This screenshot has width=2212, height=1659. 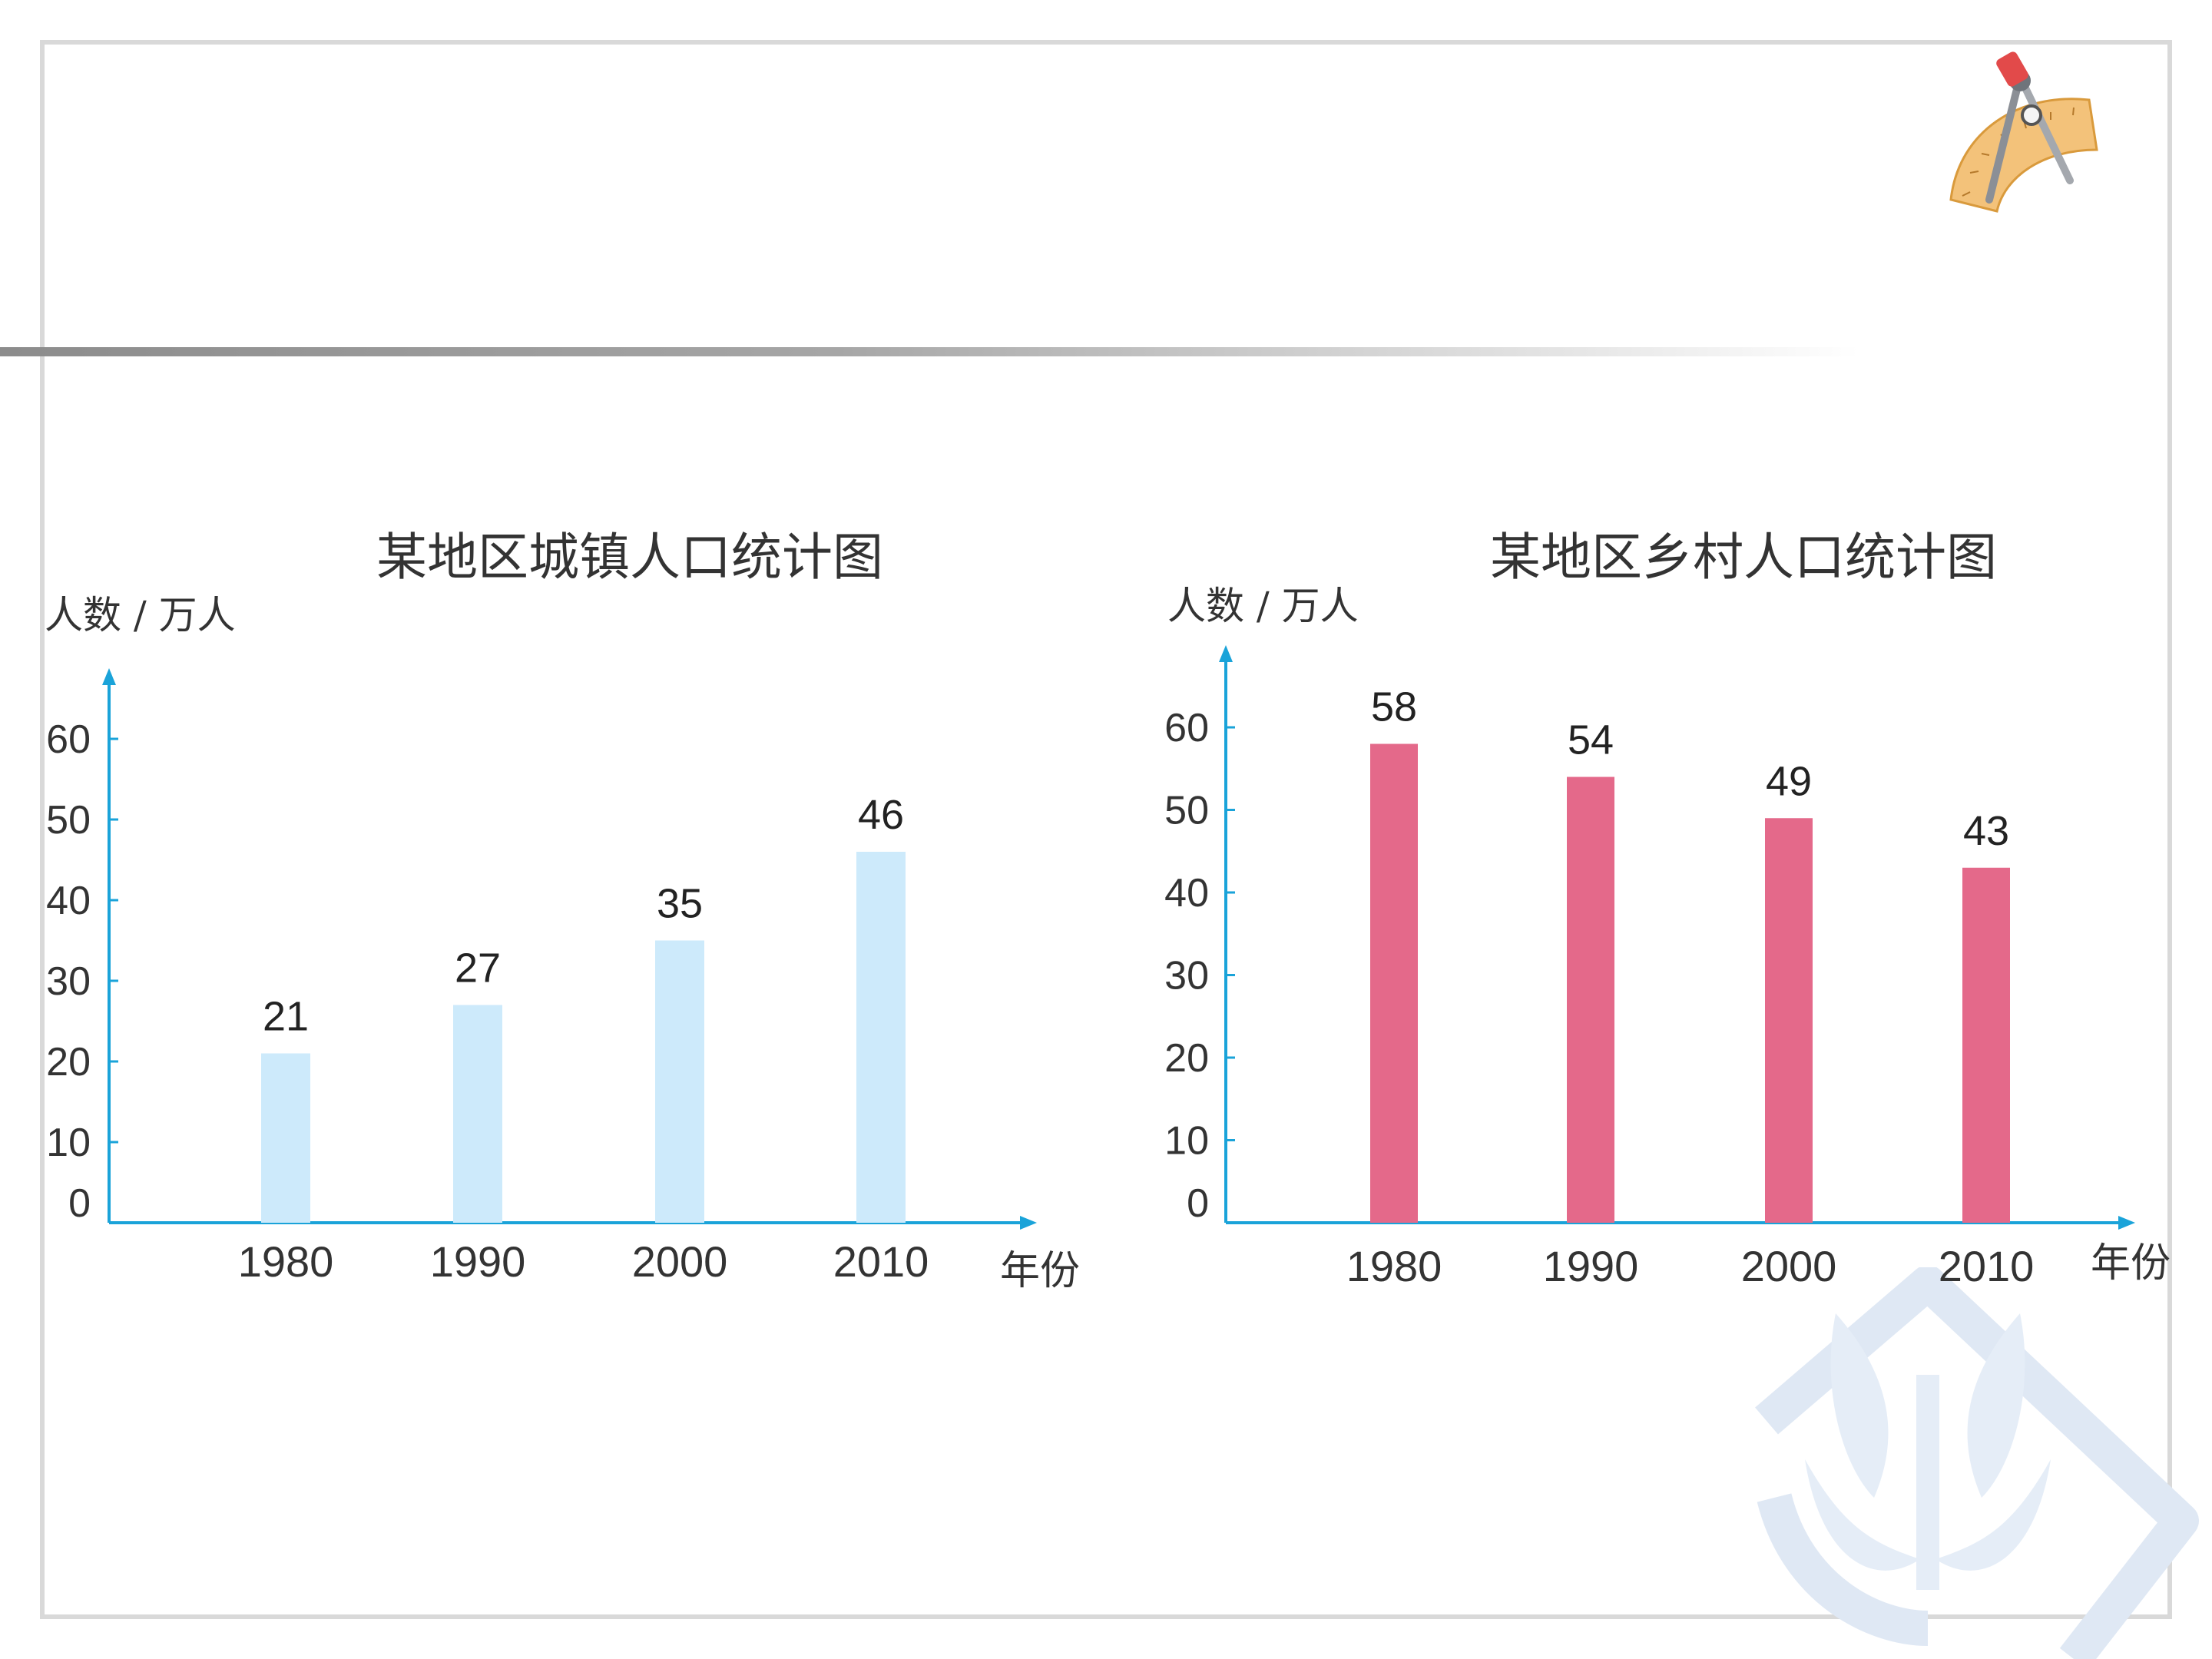 What do you see at coordinates (286, 1017) in the screenshot?
I see `data-label: 21` at bounding box center [286, 1017].